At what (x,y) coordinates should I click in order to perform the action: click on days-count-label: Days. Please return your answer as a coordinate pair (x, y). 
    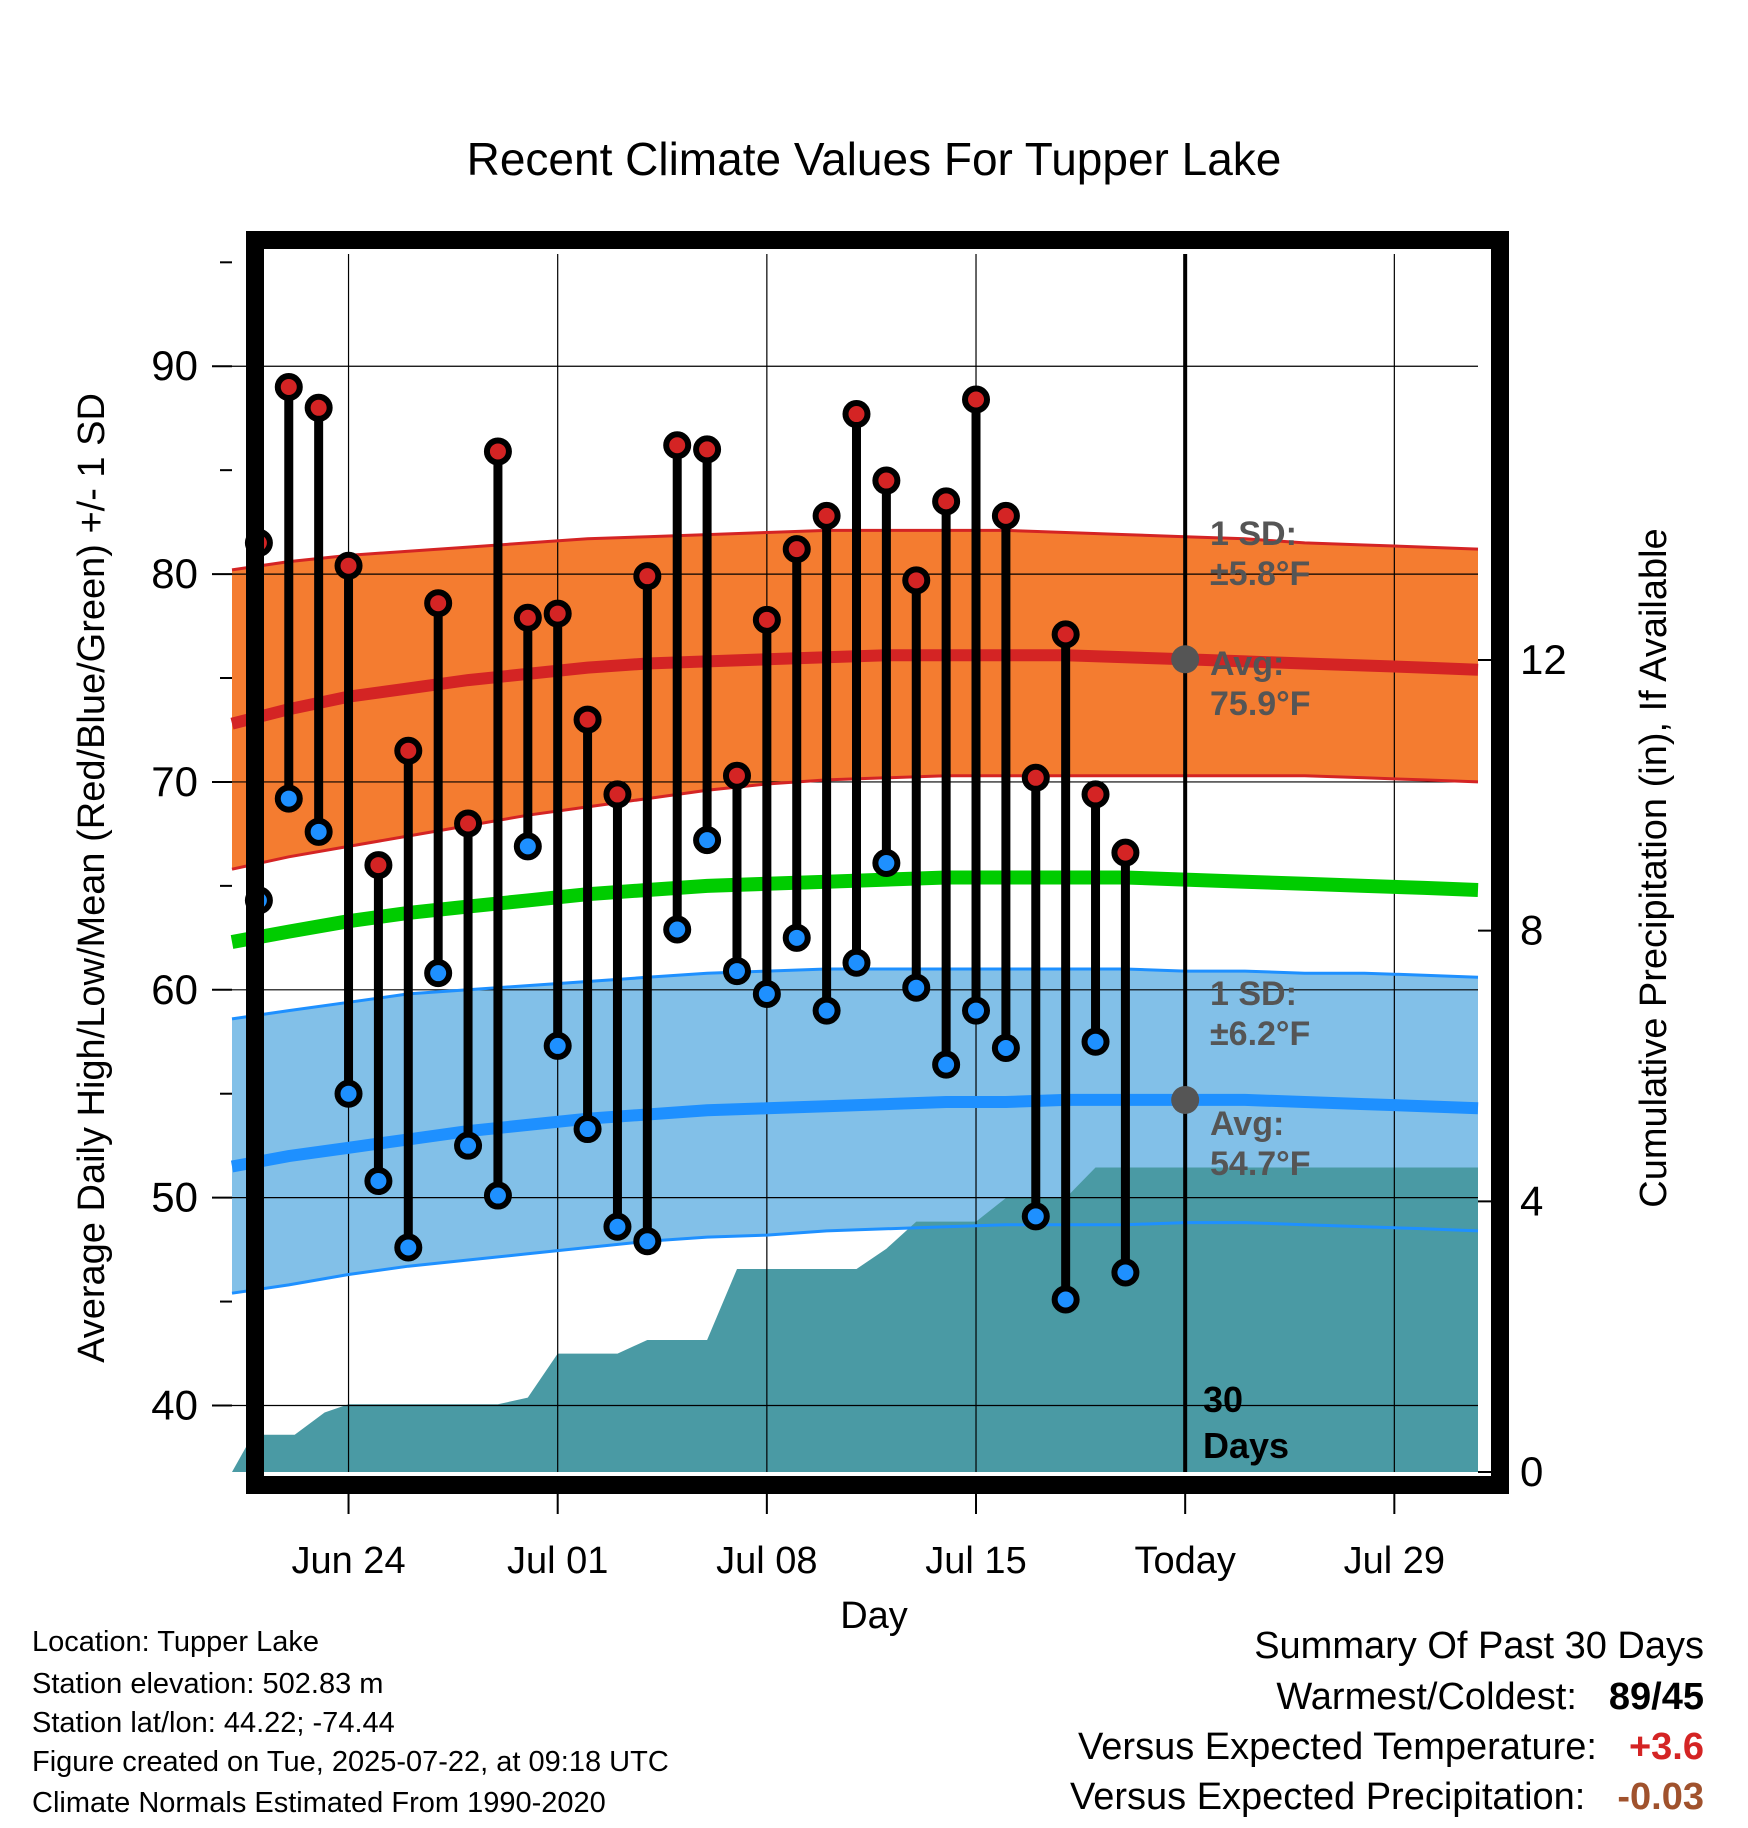
    Looking at the image, I should click on (1246, 1445).